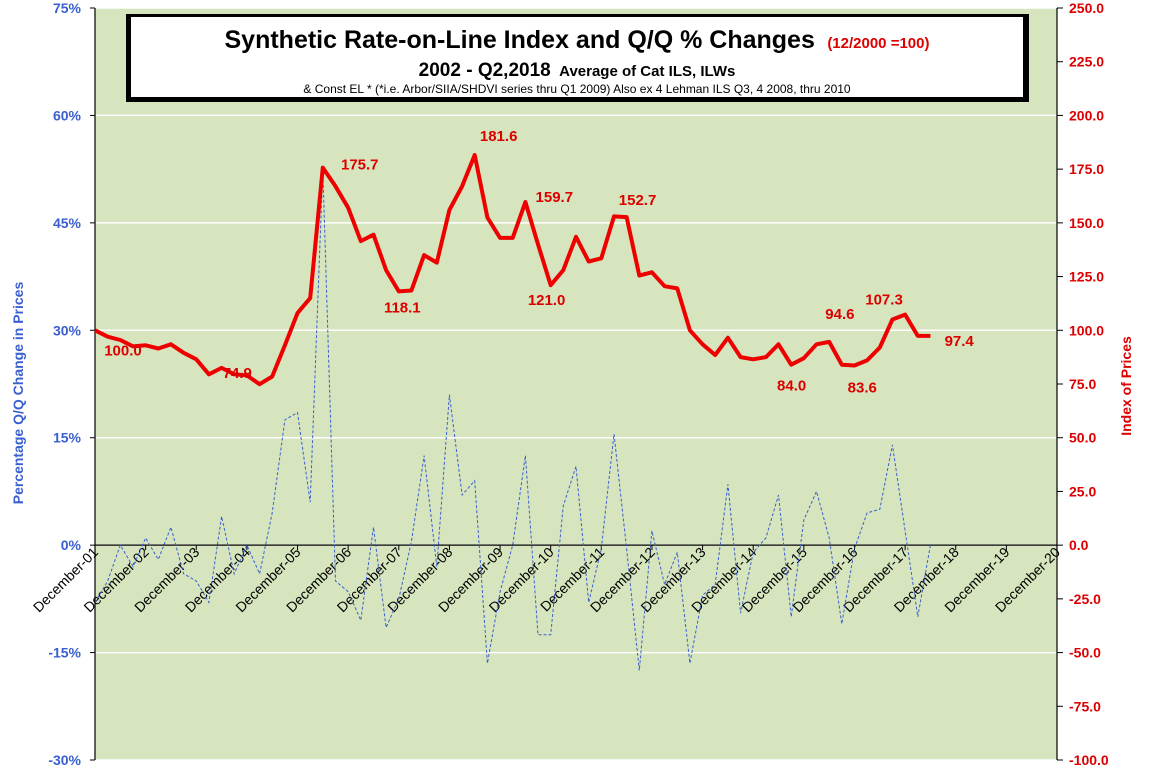  Describe the element at coordinates (862, 388) in the screenshot. I see `data-label: 83.6` at that location.